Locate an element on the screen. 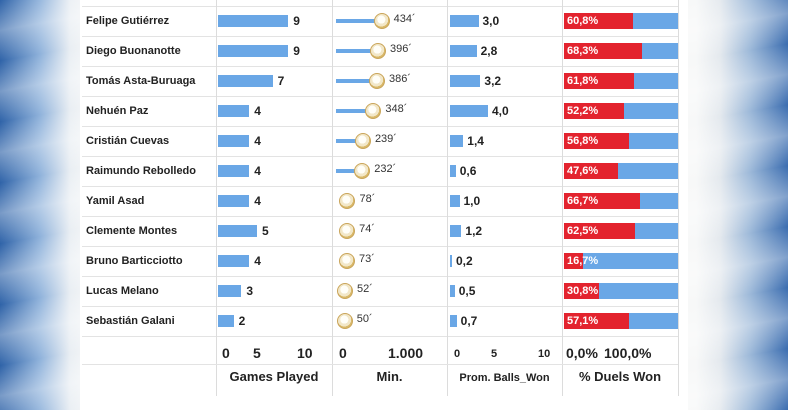 The height and width of the screenshot is (410, 788). balls-won-value-label: 3,0 is located at coordinates (491, 21).